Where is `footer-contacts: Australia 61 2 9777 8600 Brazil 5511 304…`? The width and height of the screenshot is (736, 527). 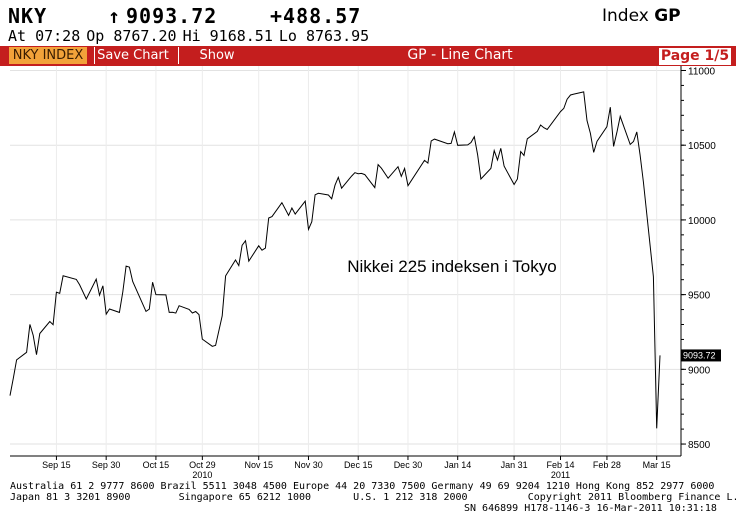 footer-contacts: Australia 61 2 9777 8600 Brazil 5511 304… is located at coordinates (362, 486).